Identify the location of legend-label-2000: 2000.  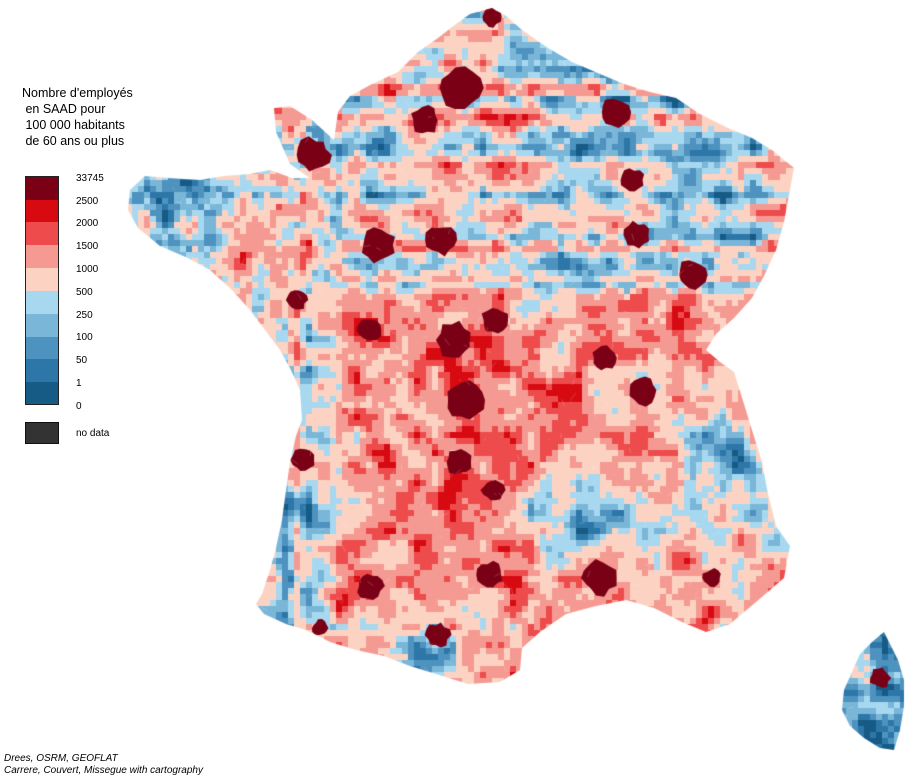
(87, 223).